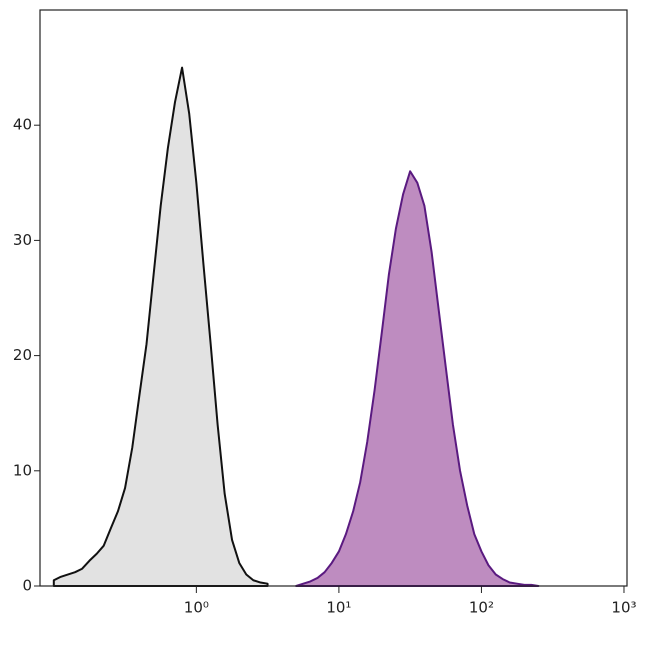 Image resolution: width=650 pixels, height=646 pixels. What do you see at coordinates (623, 608) in the screenshot?
I see `x-tick-label: 10³` at bounding box center [623, 608].